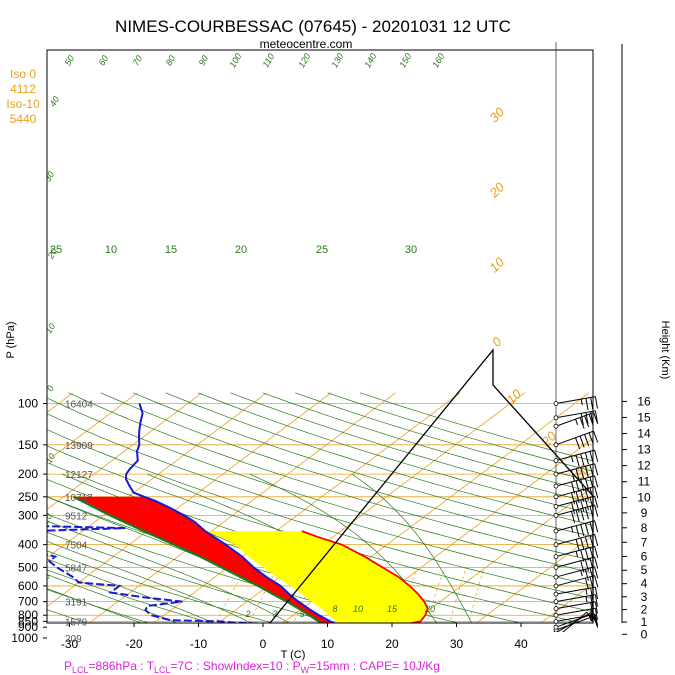 The image size is (675, 675). I want to click on isotherm-label: 0, so click(497, 341).